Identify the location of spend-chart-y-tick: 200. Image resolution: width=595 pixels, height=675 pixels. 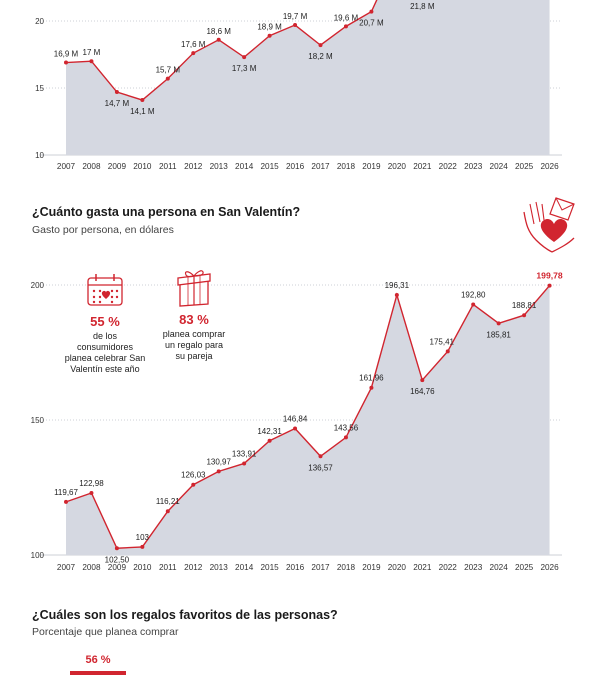
(38, 285).